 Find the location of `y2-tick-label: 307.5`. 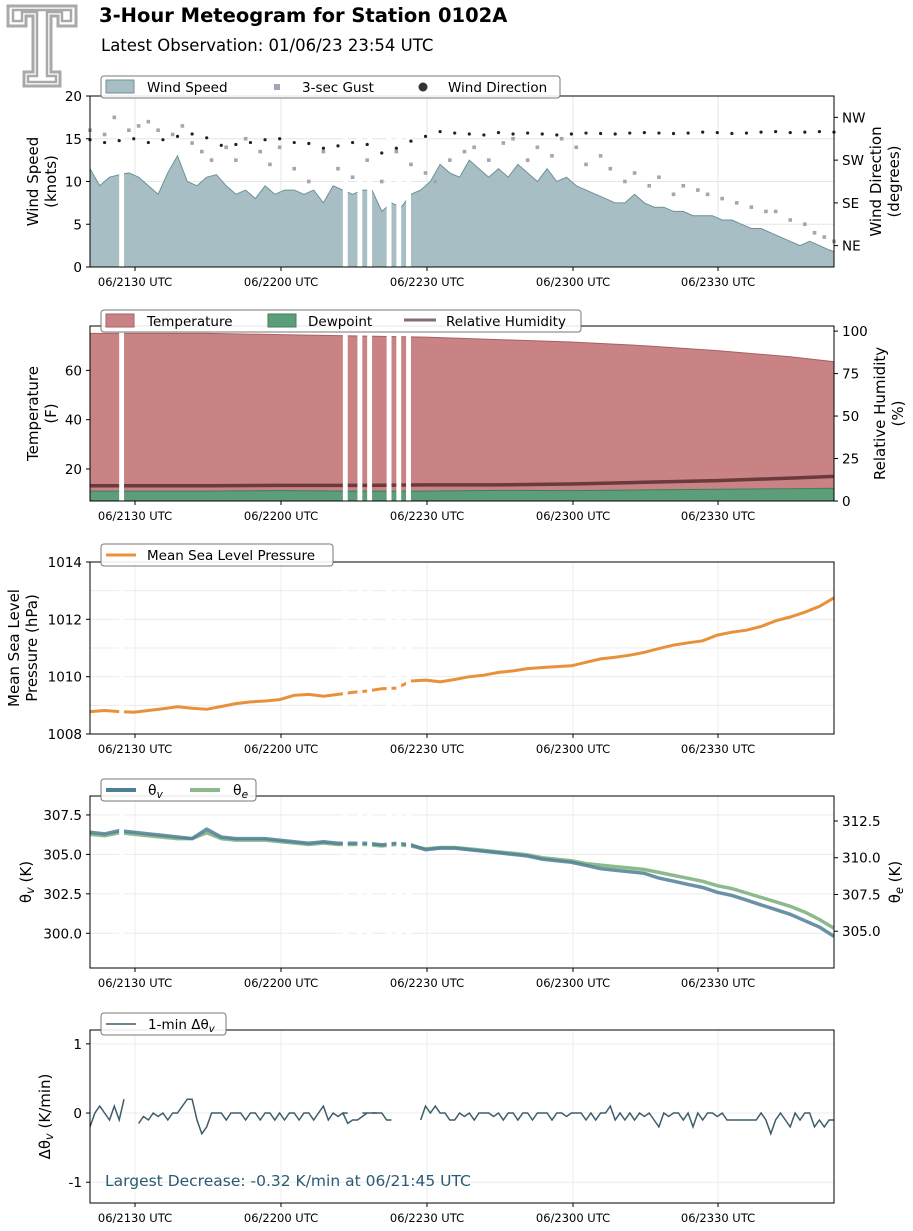

y2-tick-label: 307.5 is located at coordinates (861, 895).